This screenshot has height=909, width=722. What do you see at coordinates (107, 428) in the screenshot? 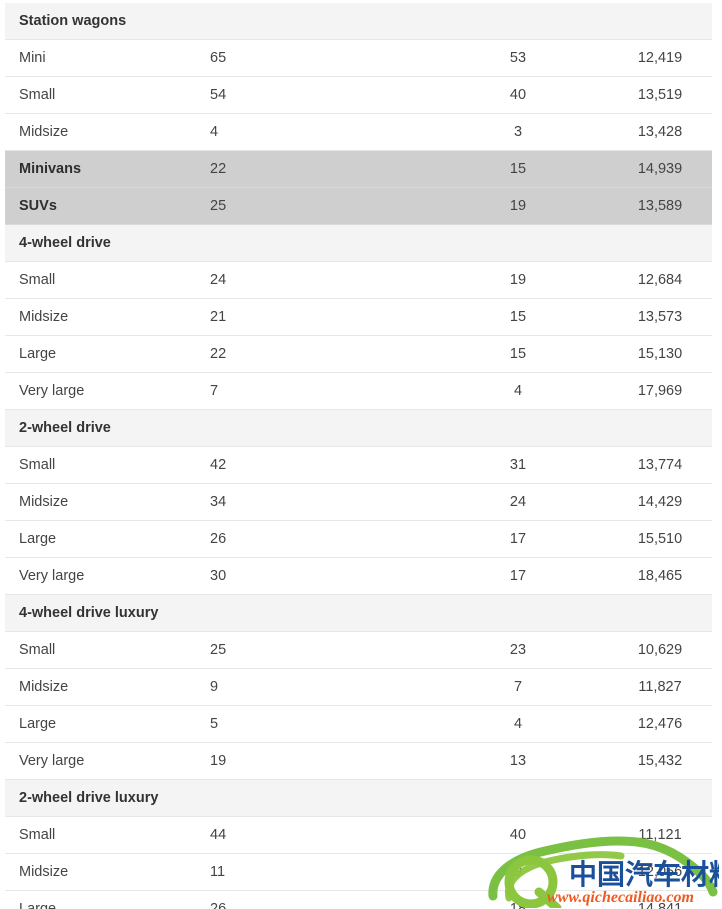
I see `cell-category-label: 2-wheel drive` at bounding box center [107, 428].